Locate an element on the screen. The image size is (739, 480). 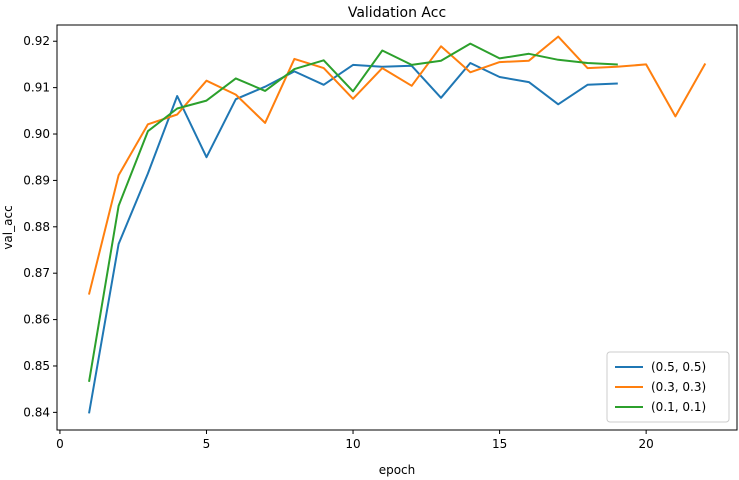
y-tick-label: 0.87 is located at coordinates (36, 273).